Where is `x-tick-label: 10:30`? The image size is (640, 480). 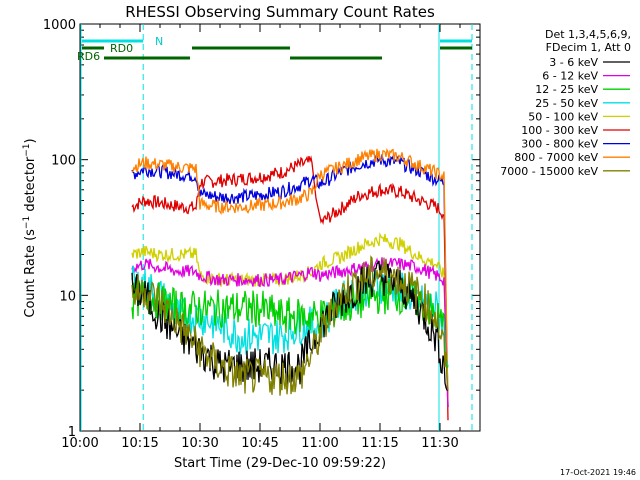
x-tick-label: 10:30 is located at coordinates (199, 443).